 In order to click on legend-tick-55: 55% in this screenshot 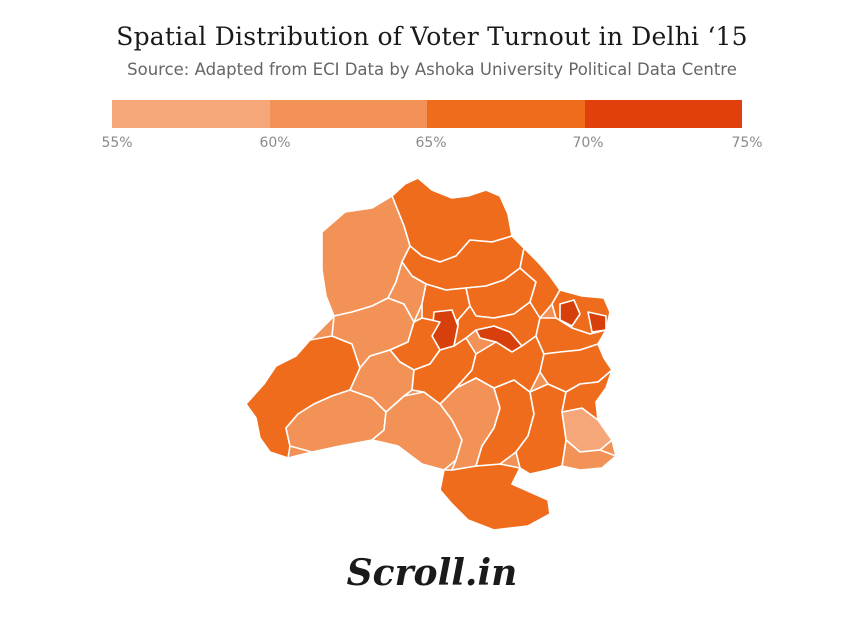, I will do `click(117, 143)`.